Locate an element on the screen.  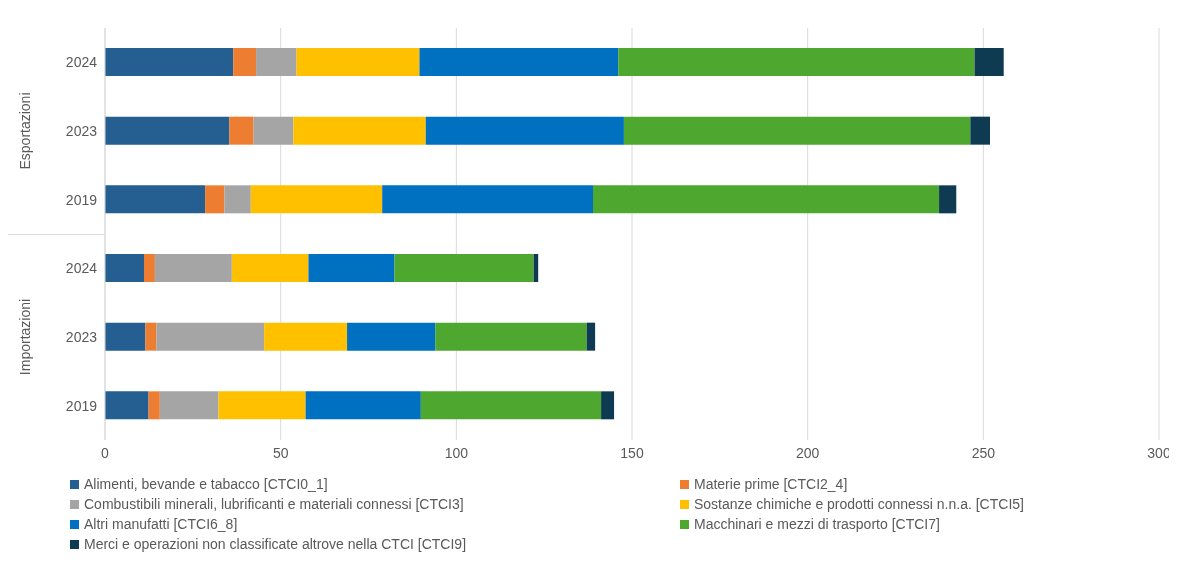
text: Esportazioni is located at coordinates (25, 131).